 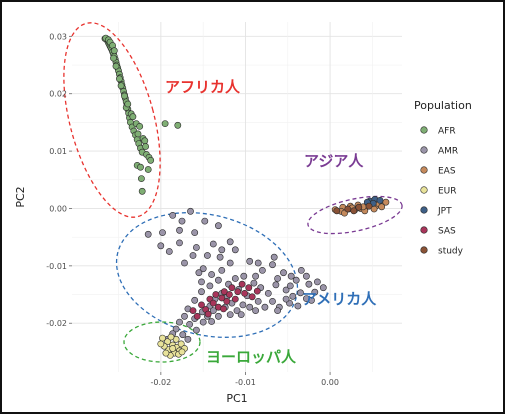 I want to click on x-axis-title: PC1, so click(x=236, y=398).